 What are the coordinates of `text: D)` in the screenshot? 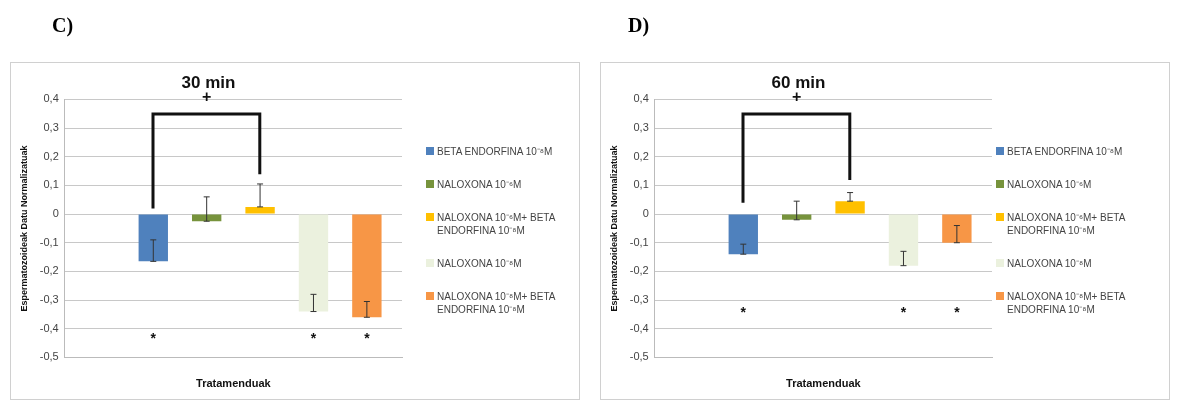 It's located at (639, 25).